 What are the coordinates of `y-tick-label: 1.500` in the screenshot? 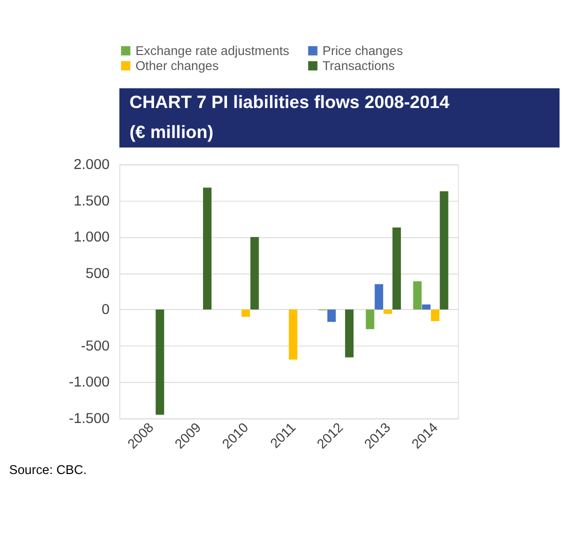 It's located at (92, 201).